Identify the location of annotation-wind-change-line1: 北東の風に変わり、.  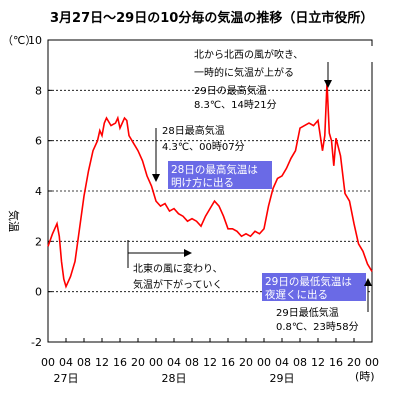
(178, 268).